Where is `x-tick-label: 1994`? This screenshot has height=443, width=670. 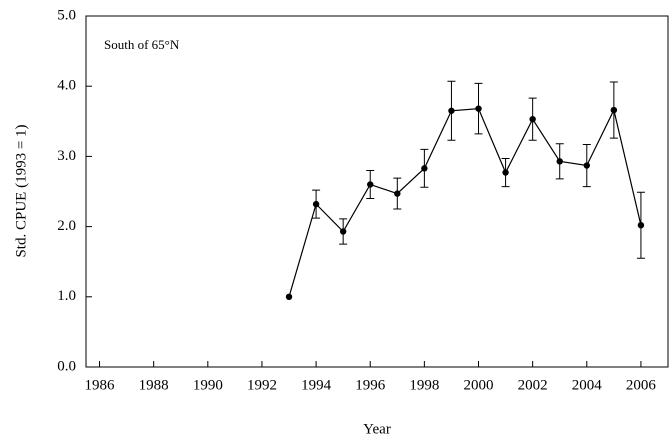 x-tick-label: 1994 is located at coordinates (316, 385).